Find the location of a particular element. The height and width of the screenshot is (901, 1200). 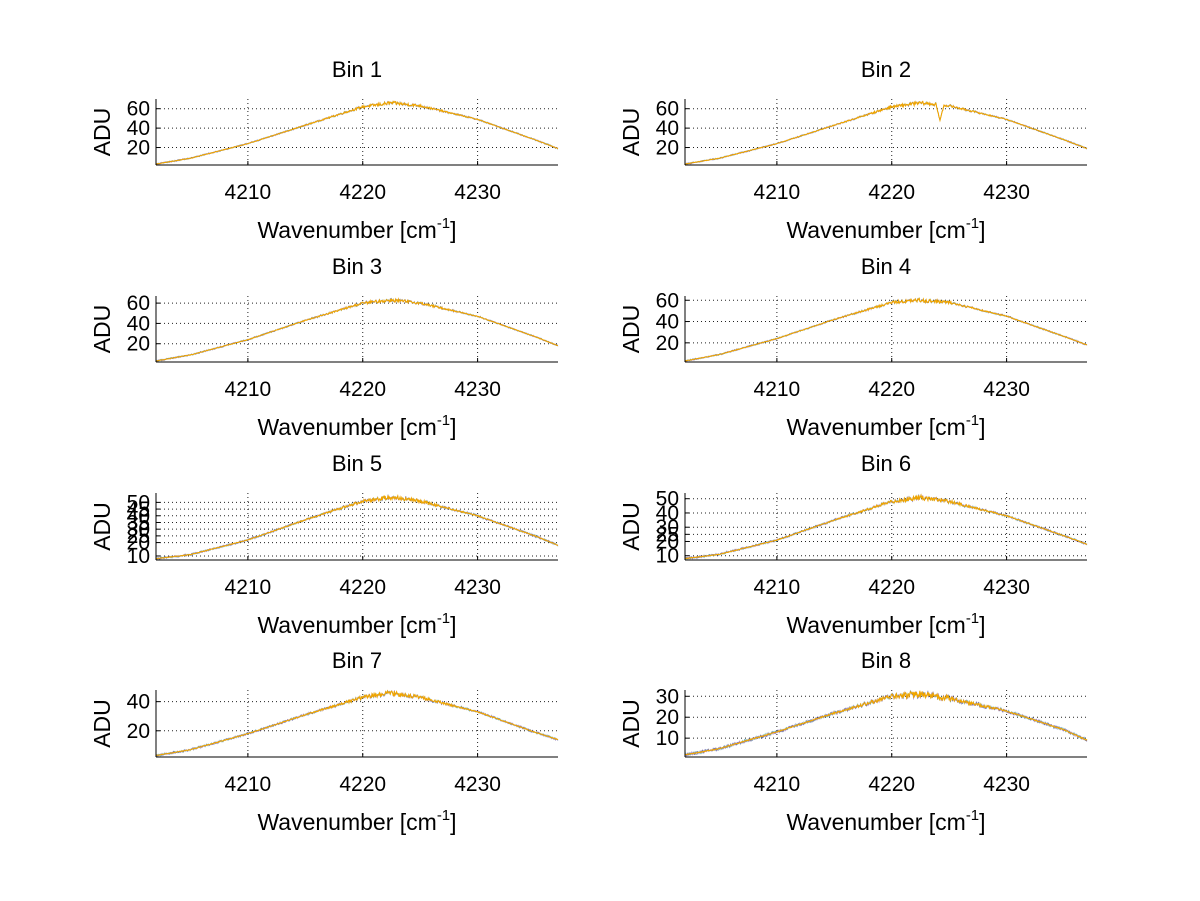

subplot-title: Bin 7 is located at coordinates (357, 660).